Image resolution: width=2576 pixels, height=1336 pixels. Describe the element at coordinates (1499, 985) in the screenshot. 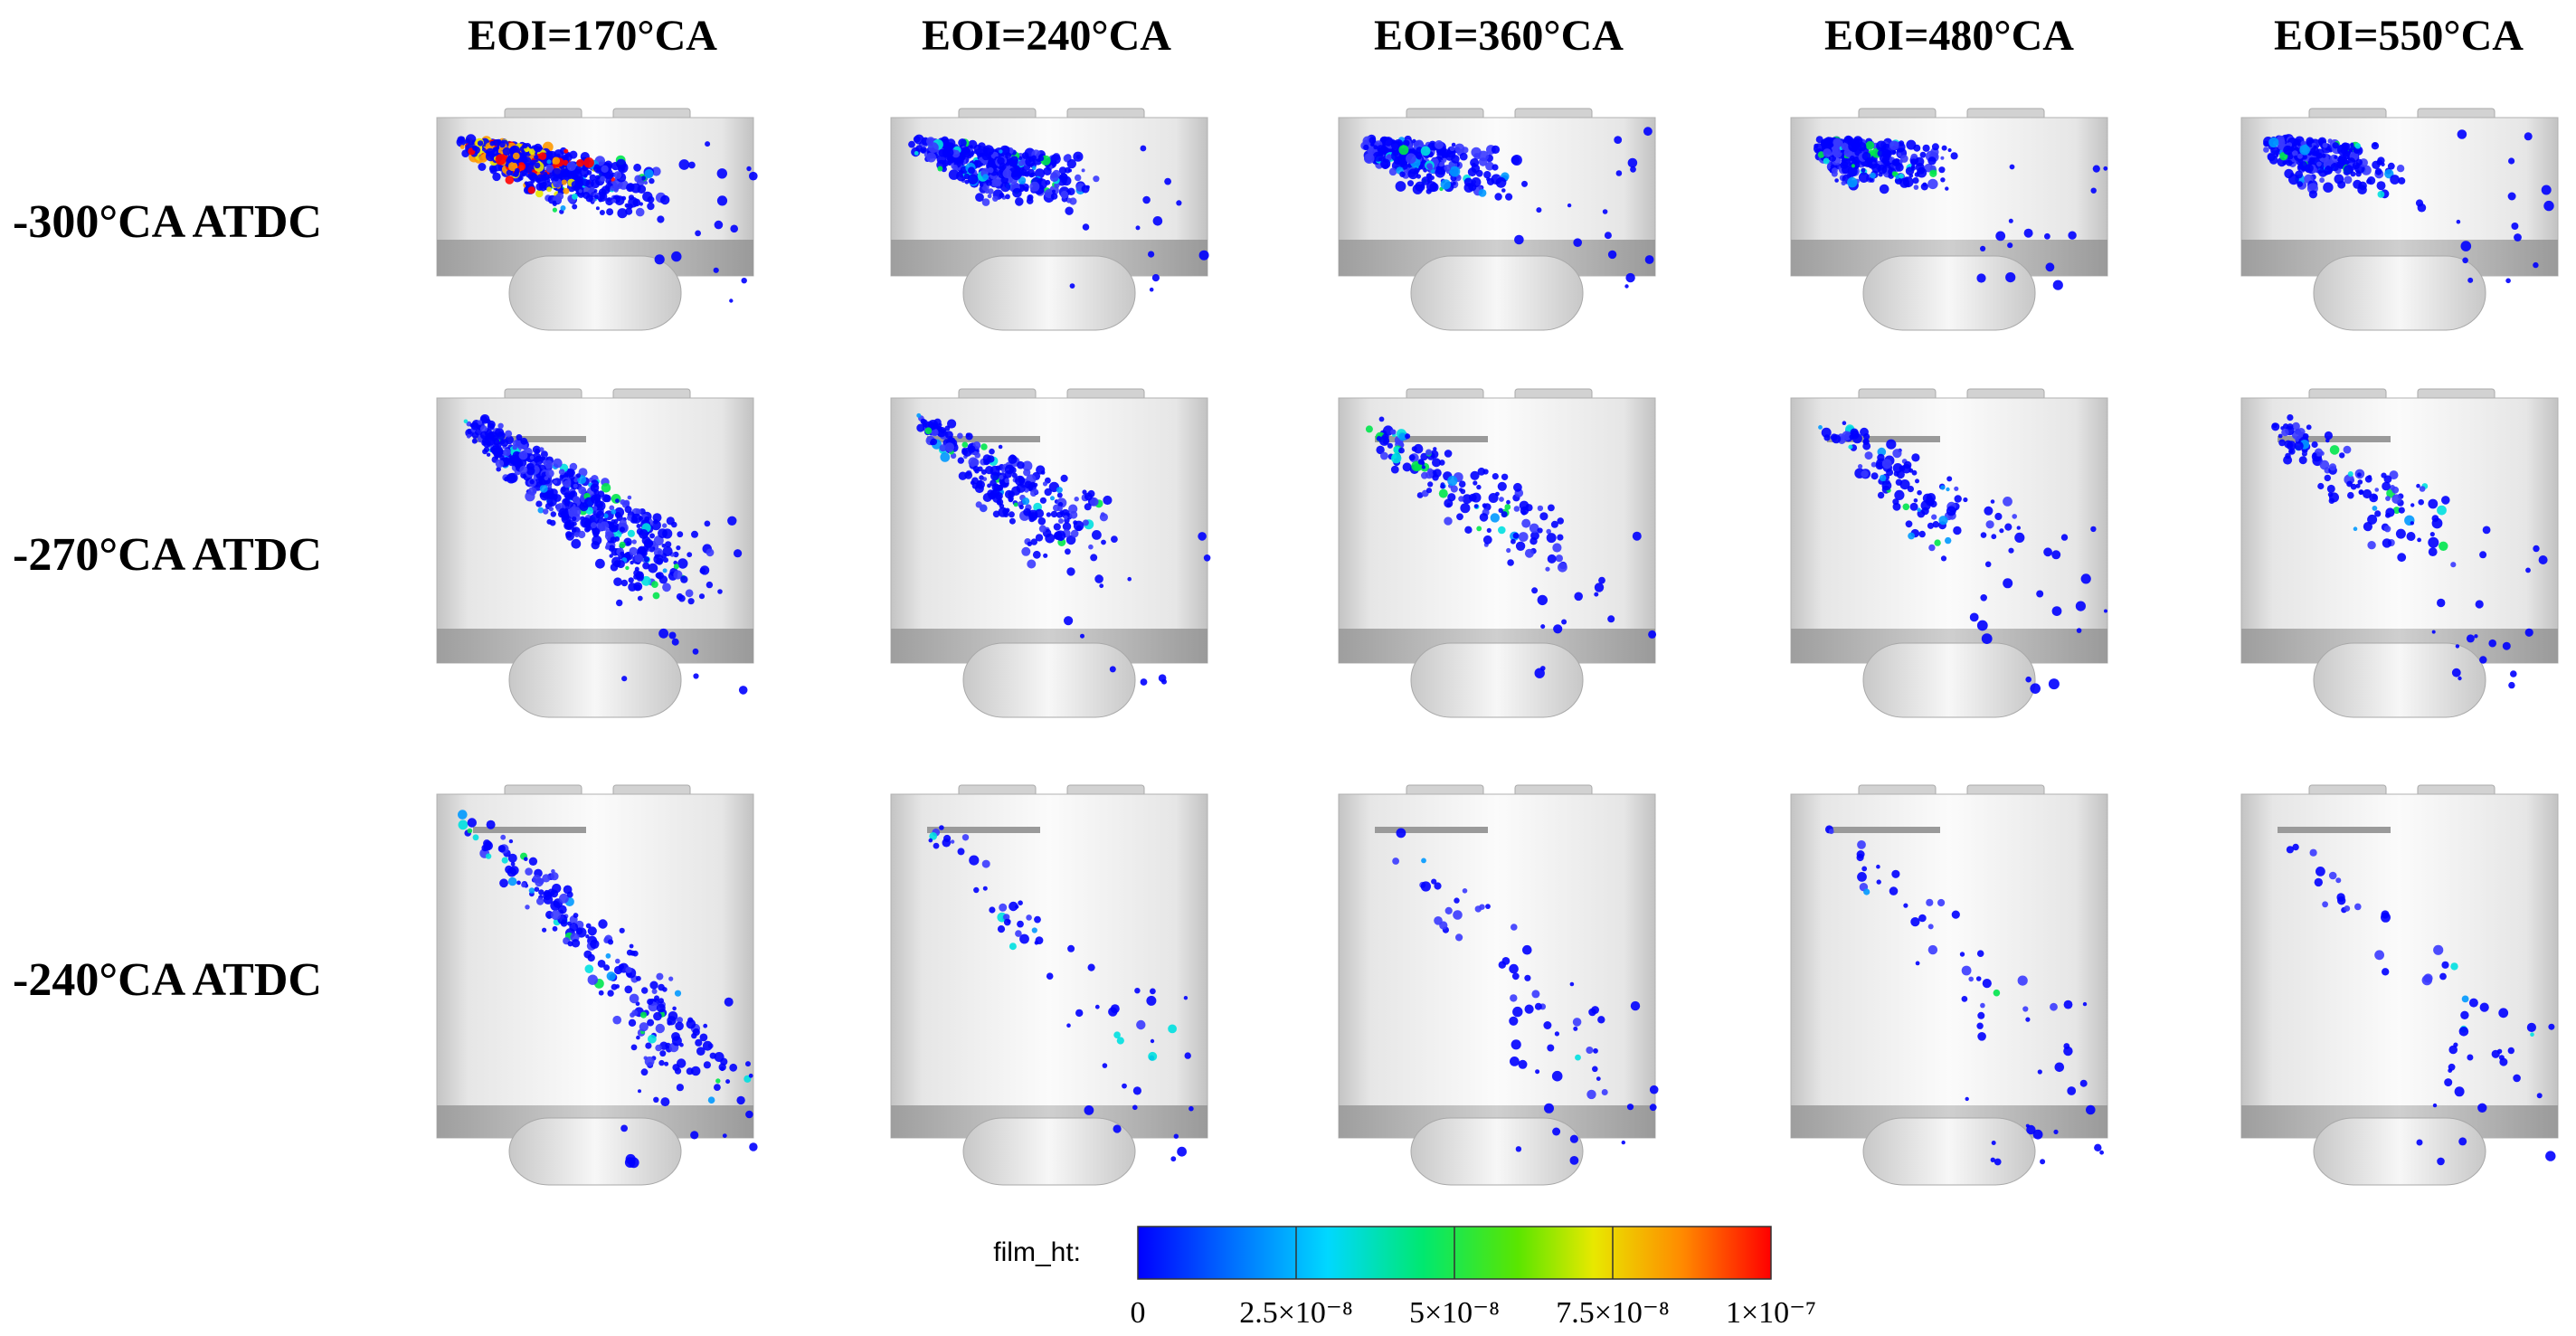

I see `sim-panel-r3-c3` at that location.